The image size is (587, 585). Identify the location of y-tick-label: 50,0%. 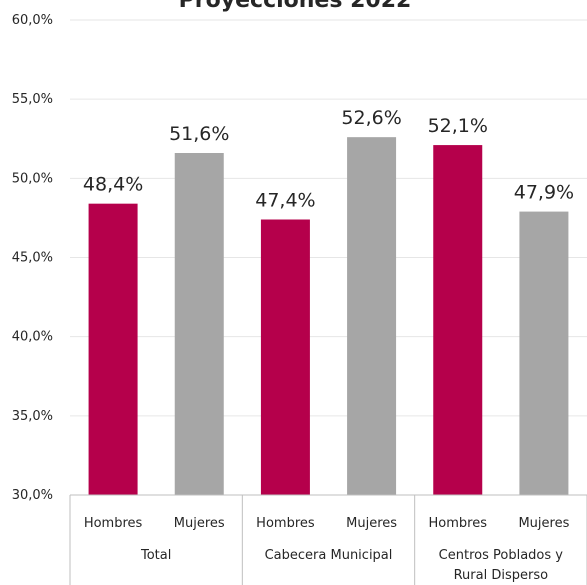
(32, 178).